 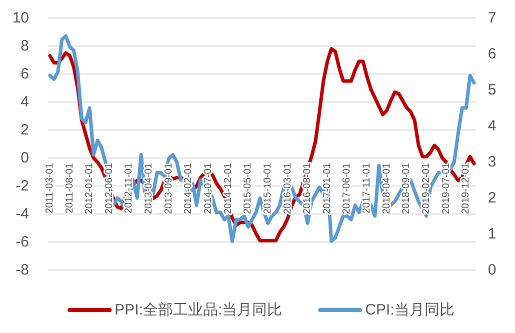 I want to click on x-tick-label: 2011-03-01, so click(x=50, y=188).